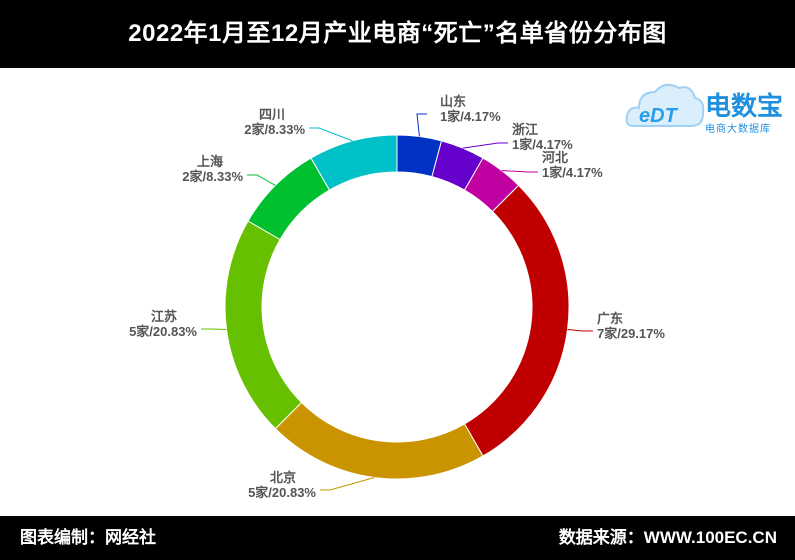  I want to click on slice-江苏, so click(263, 325).